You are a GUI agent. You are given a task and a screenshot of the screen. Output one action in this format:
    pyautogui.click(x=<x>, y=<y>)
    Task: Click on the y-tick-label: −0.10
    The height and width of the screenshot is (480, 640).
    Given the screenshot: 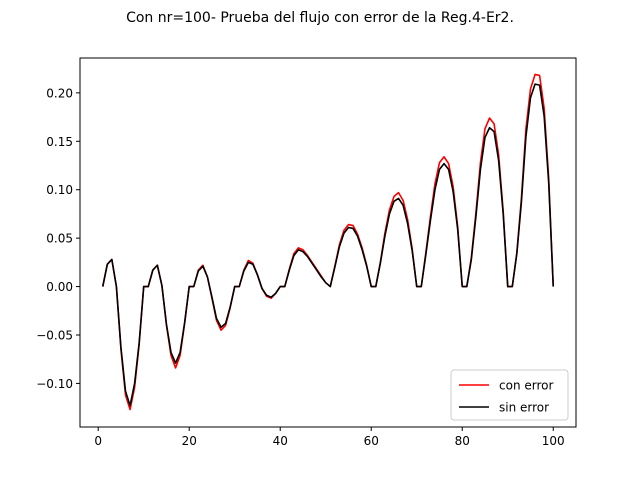 What is the action you would take?
    pyautogui.click(x=54, y=384)
    